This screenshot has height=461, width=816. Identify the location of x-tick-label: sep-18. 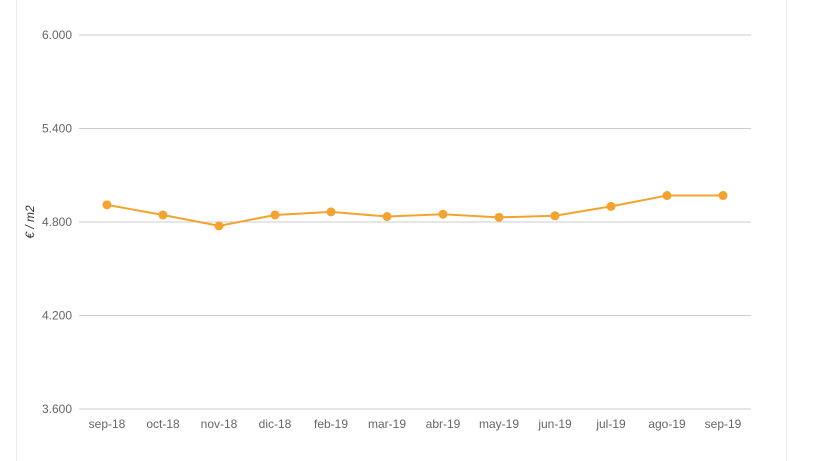
(107, 424).